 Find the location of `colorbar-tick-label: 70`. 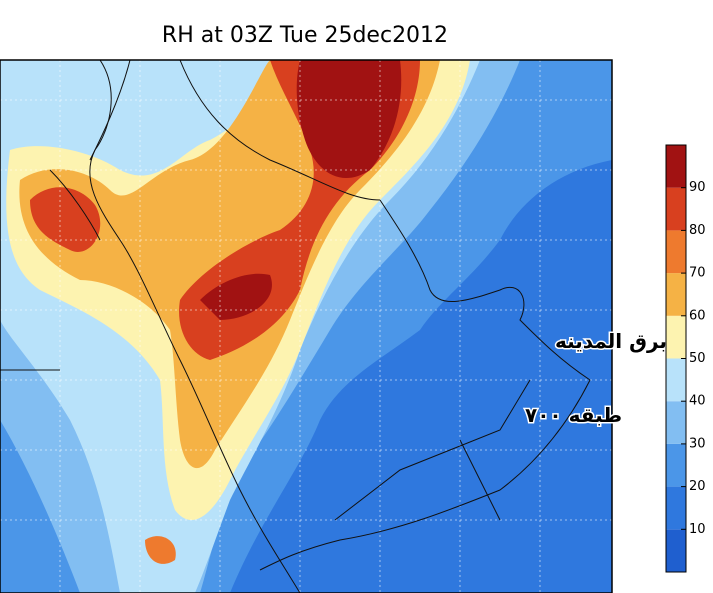

colorbar-tick-label: 70 is located at coordinates (697, 273).